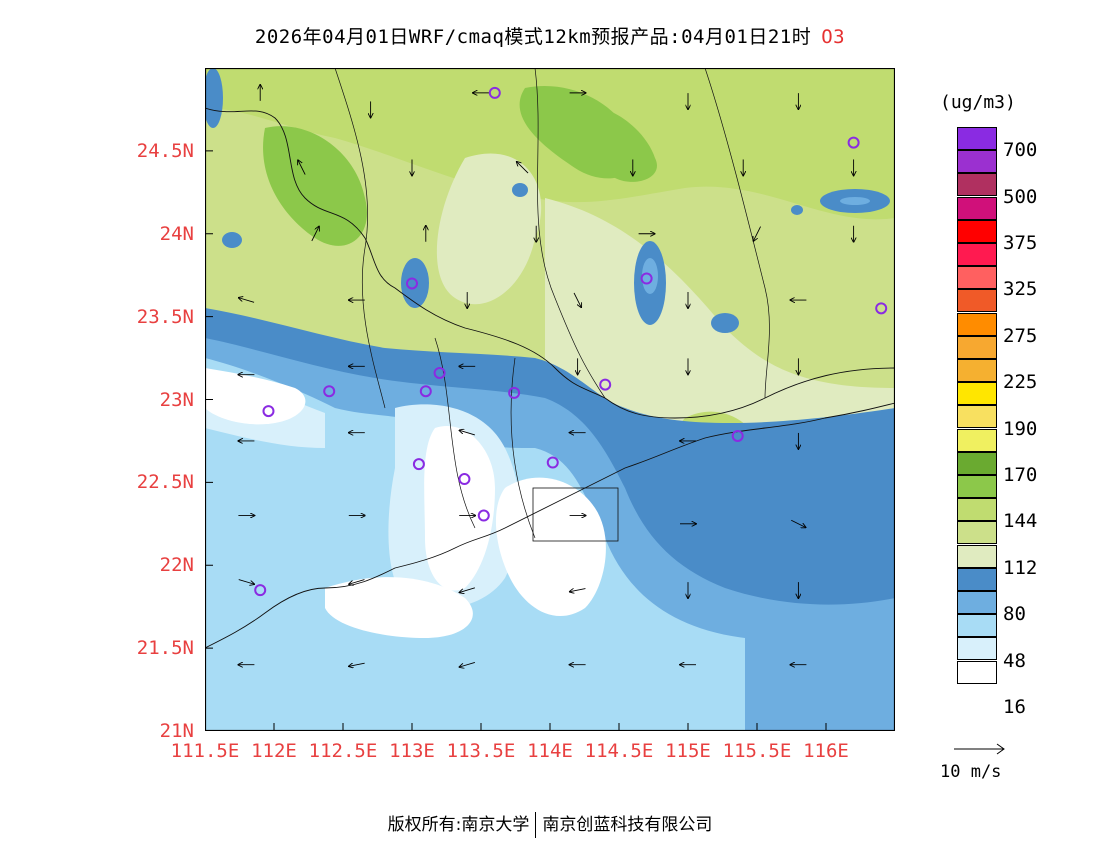  Describe the element at coordinates (165, 316) in the screenshot. I see `lat-tick-label: 23.5N` at that location.